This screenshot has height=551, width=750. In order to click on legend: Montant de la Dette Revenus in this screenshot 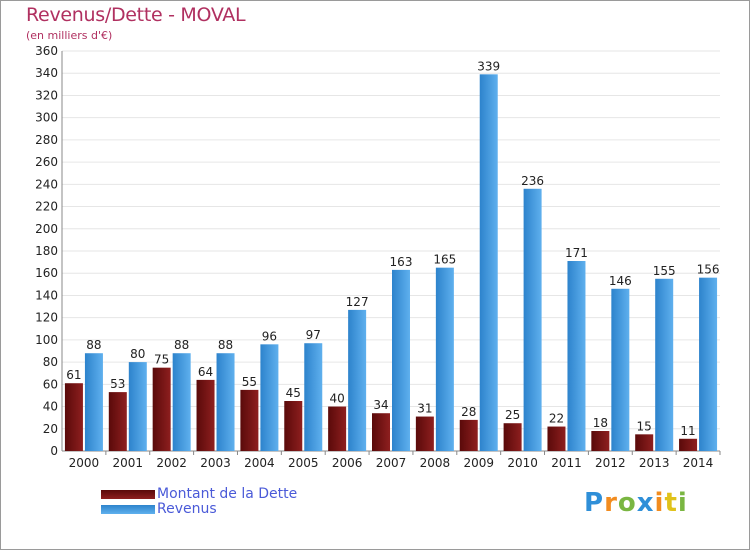, I will do `click(199, 502)`.